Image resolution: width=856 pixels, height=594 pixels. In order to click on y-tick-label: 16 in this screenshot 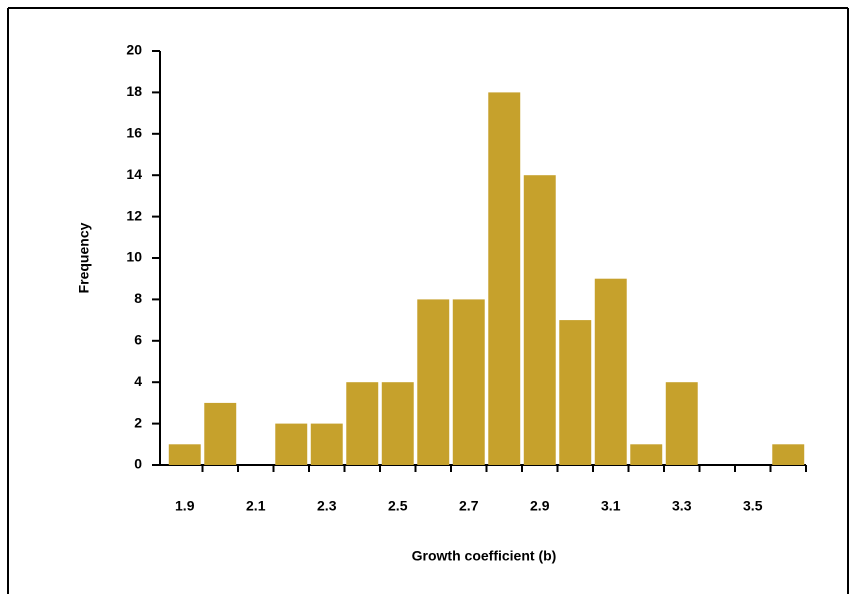, I will do `click(134, 133)`.